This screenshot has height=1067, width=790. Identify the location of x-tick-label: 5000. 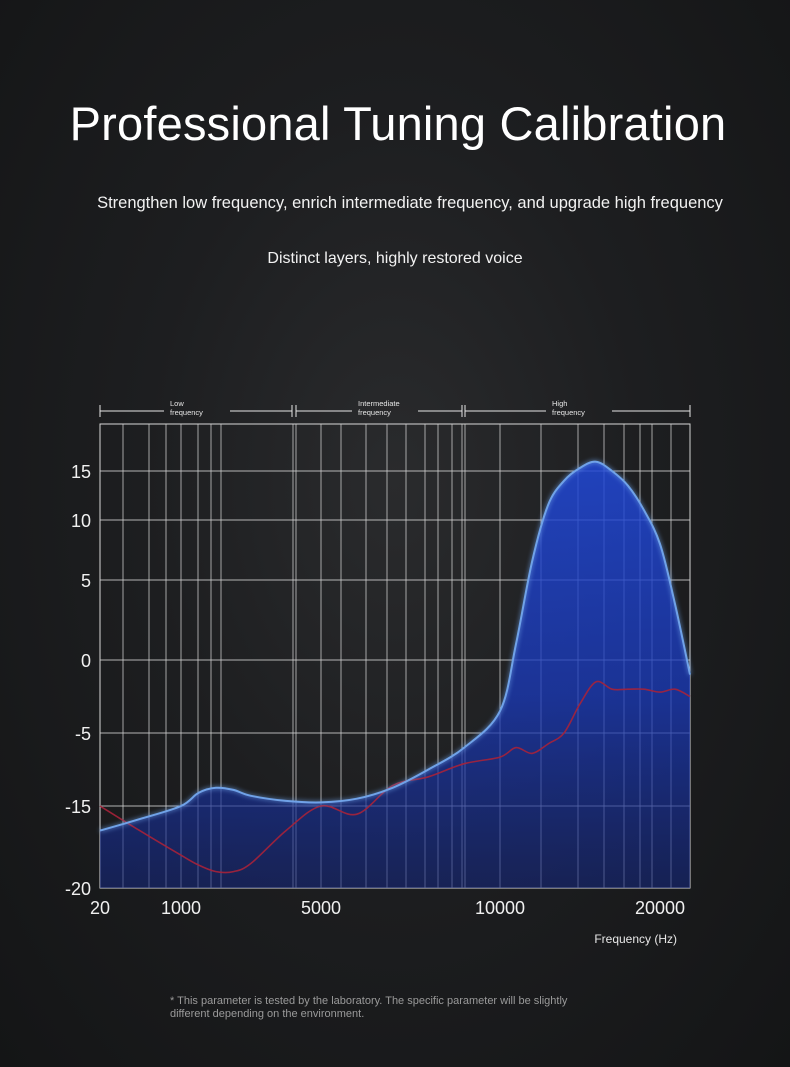
(321, 908).